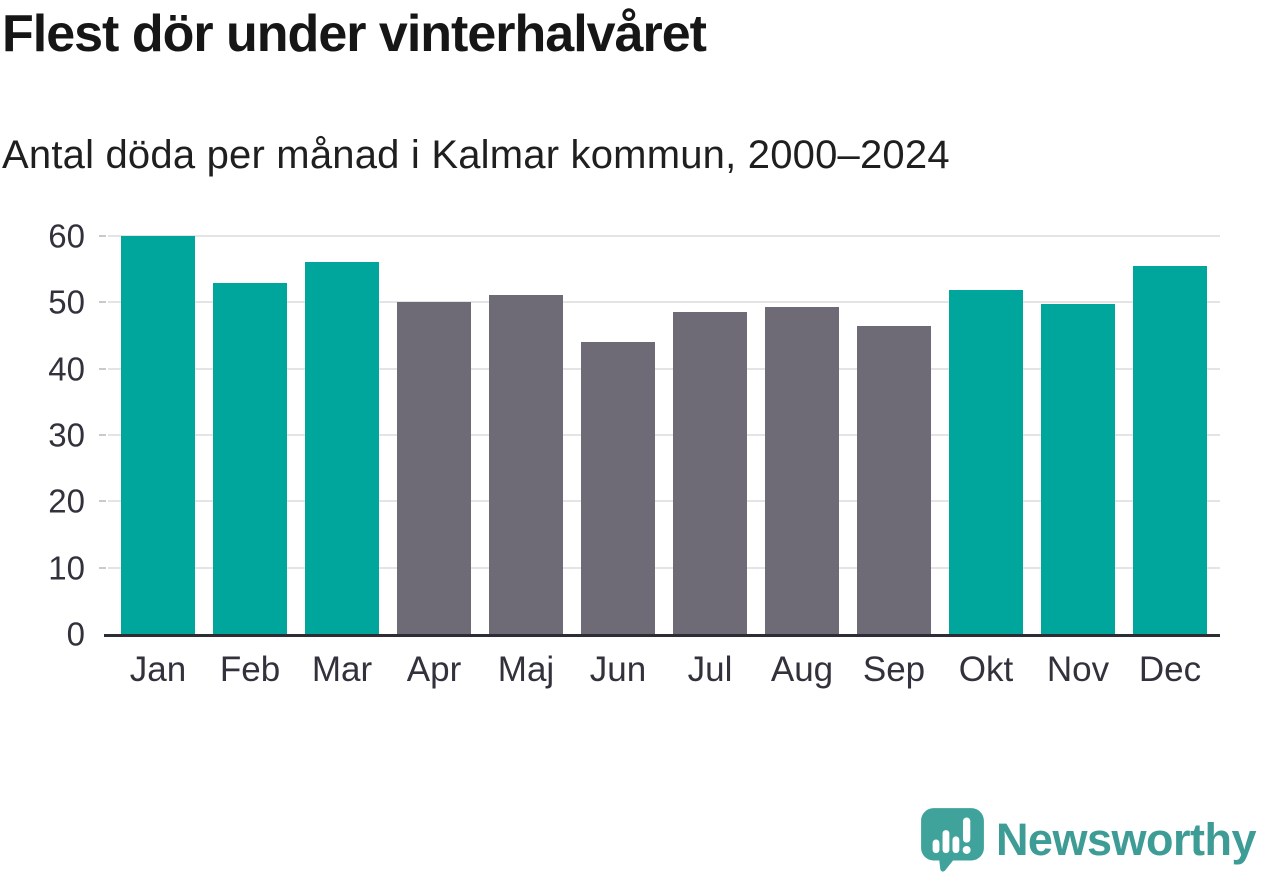  What do you see at coordinates (526, 669) in the screenshot?
I see `x-tick-label-maj: Maj` at bounding box center [526, 669].